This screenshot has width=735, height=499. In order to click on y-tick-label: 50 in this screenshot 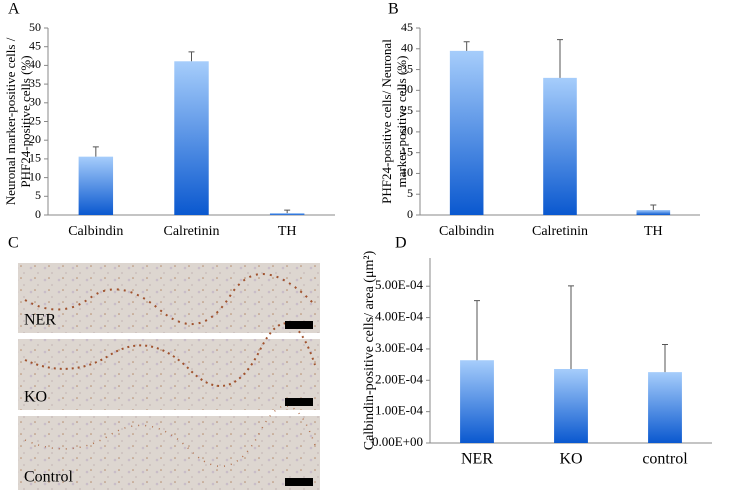, I will do `click(35, 27)`.